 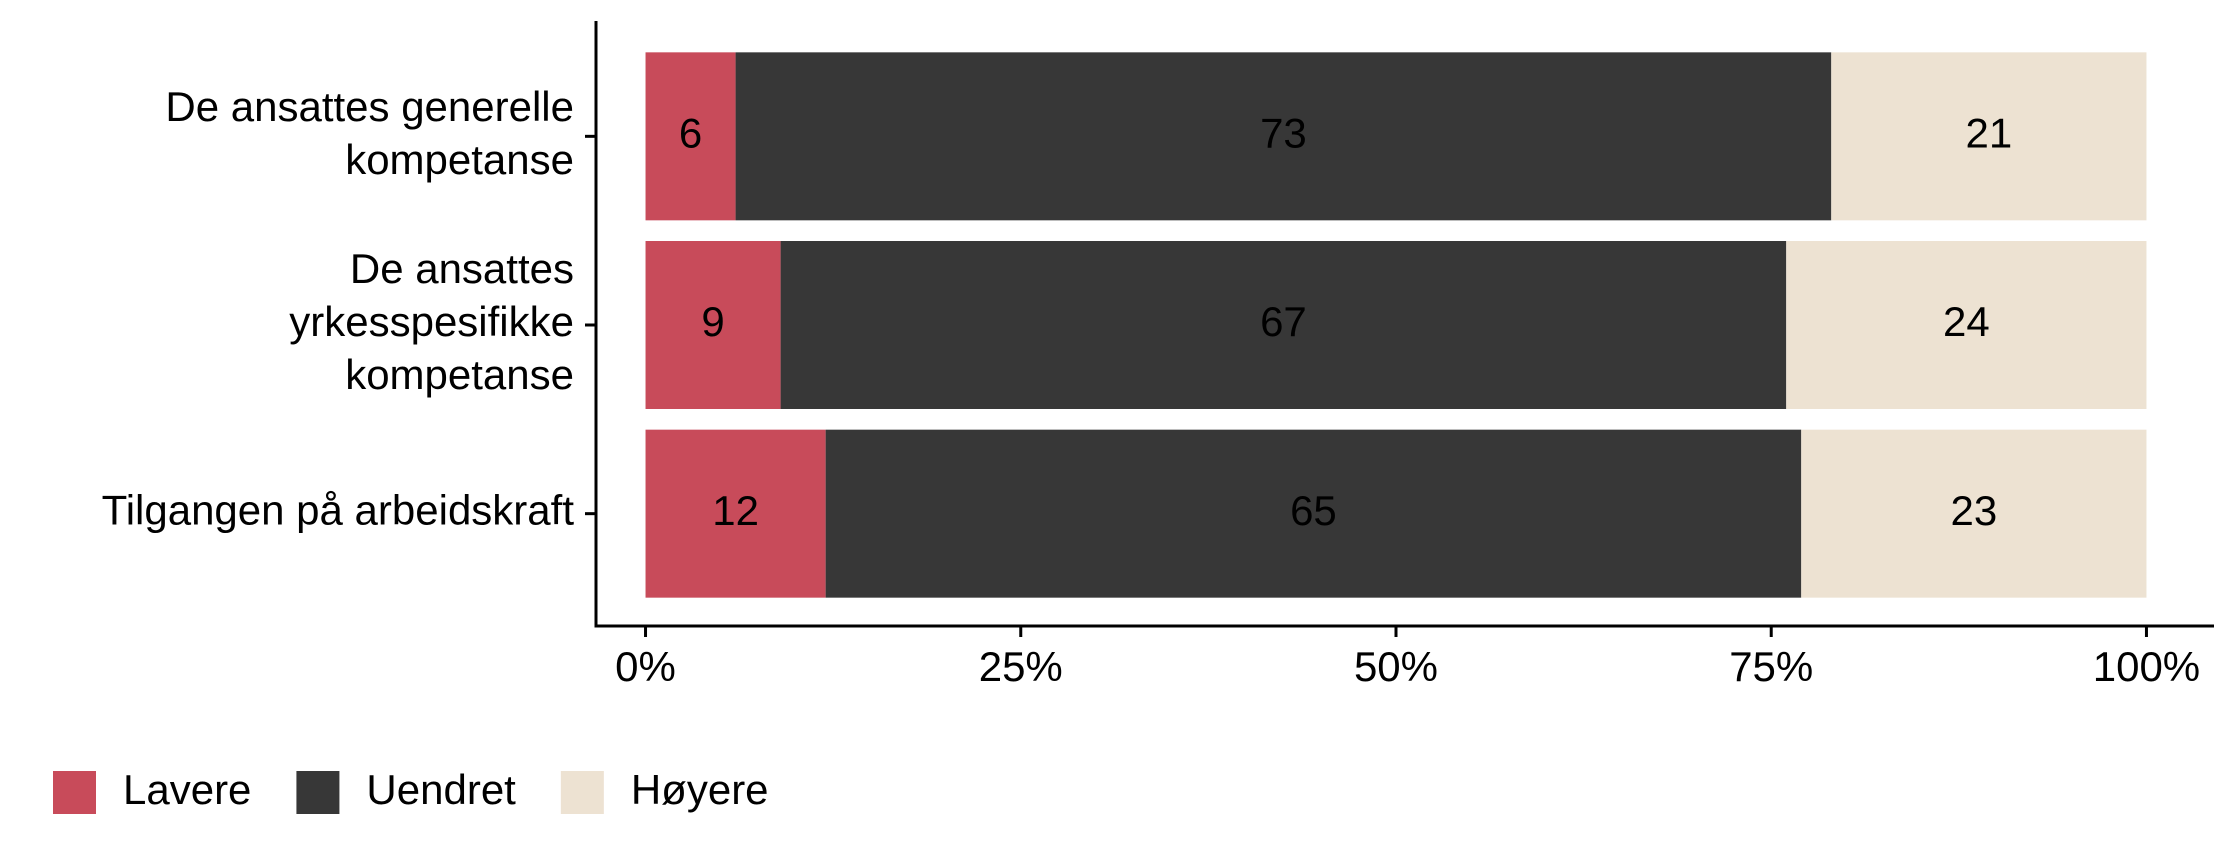 What do you see at coordinates (1771, 666) in the screenshot?
I see `x-tick-label: 75%` at bounding box center [1771, 666].